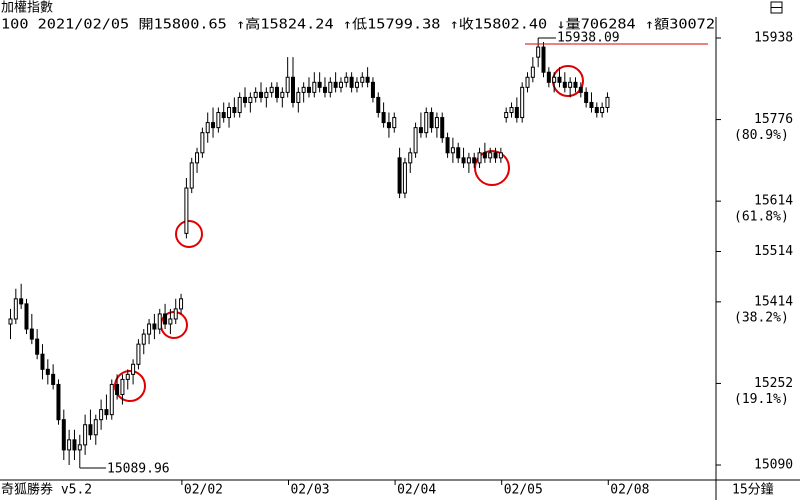  I want to click on brand: 奇狐勝券 v5.2, so click(46, 490).